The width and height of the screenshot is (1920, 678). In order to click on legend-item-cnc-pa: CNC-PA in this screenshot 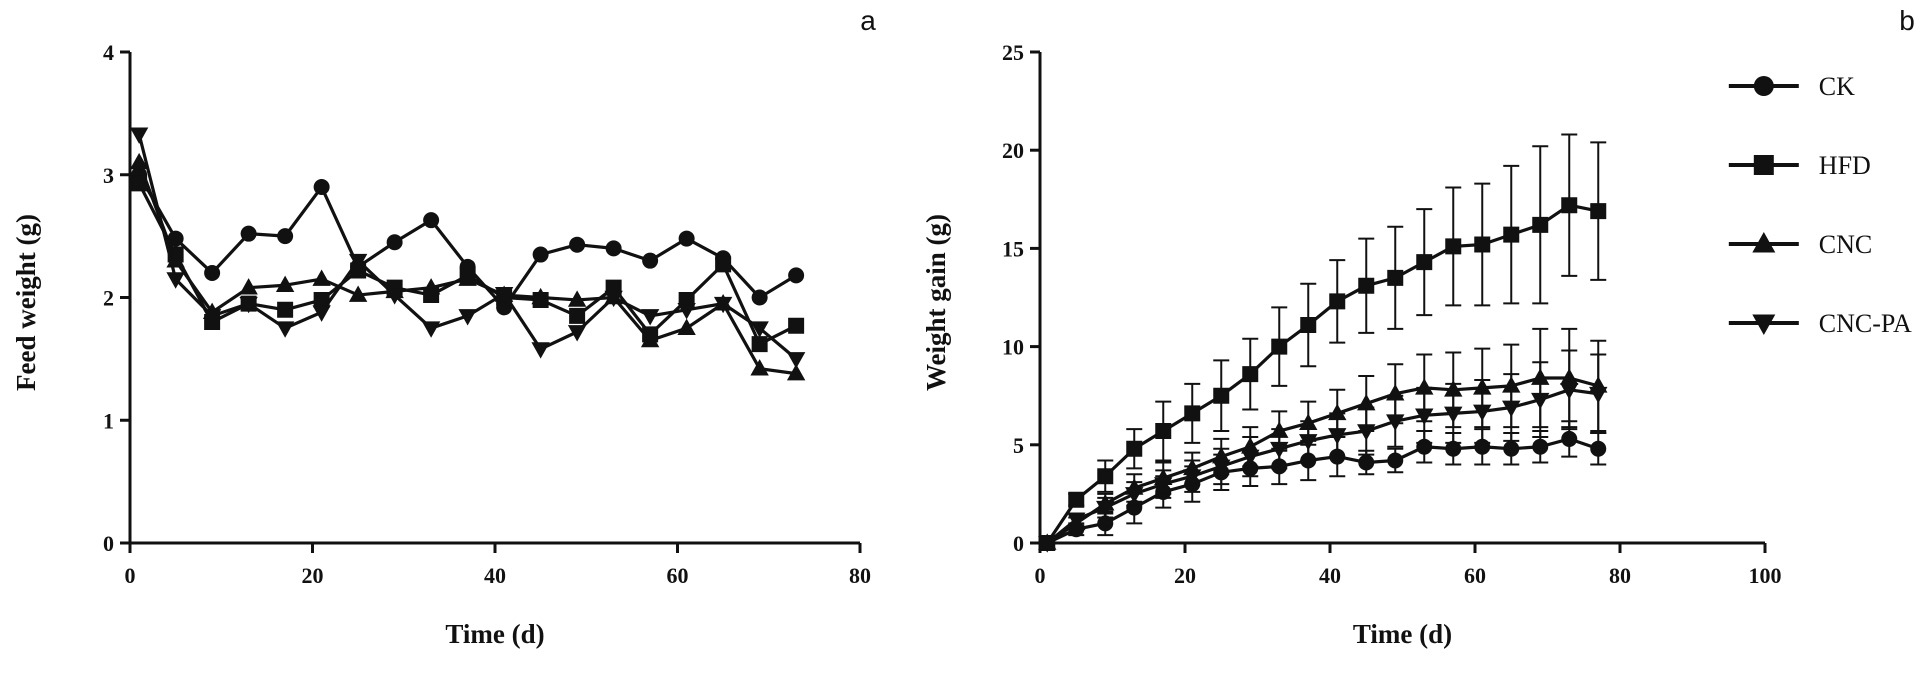, I will do `click(1820, 323)`.